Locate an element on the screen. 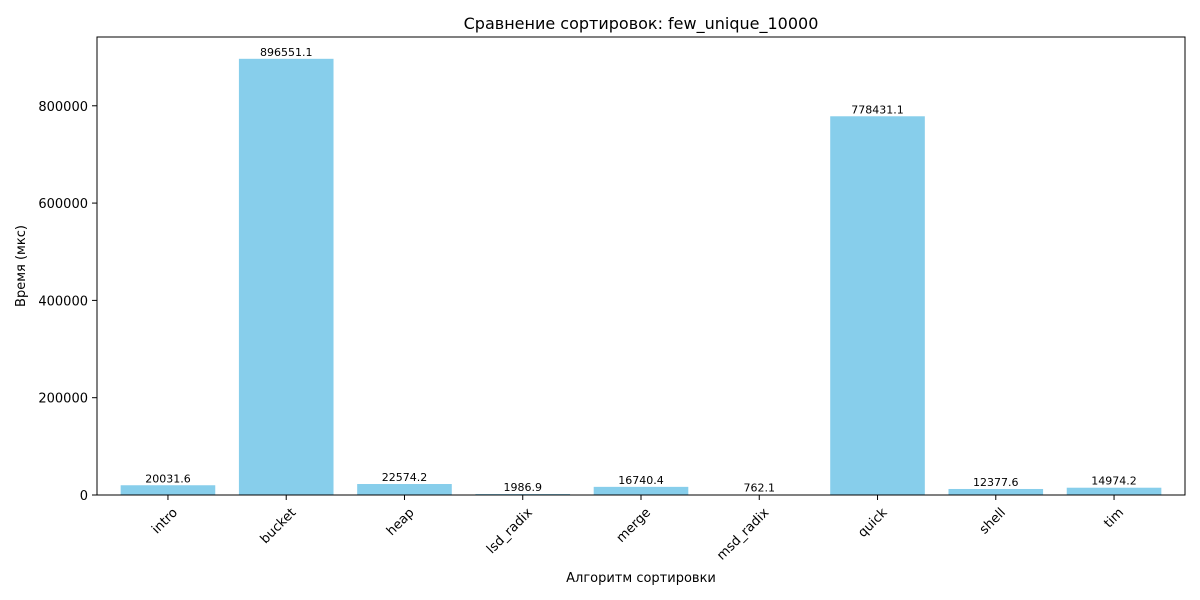 This screenshot has width=1200, height=600. bar-shell is located at coordinates (996, 491).